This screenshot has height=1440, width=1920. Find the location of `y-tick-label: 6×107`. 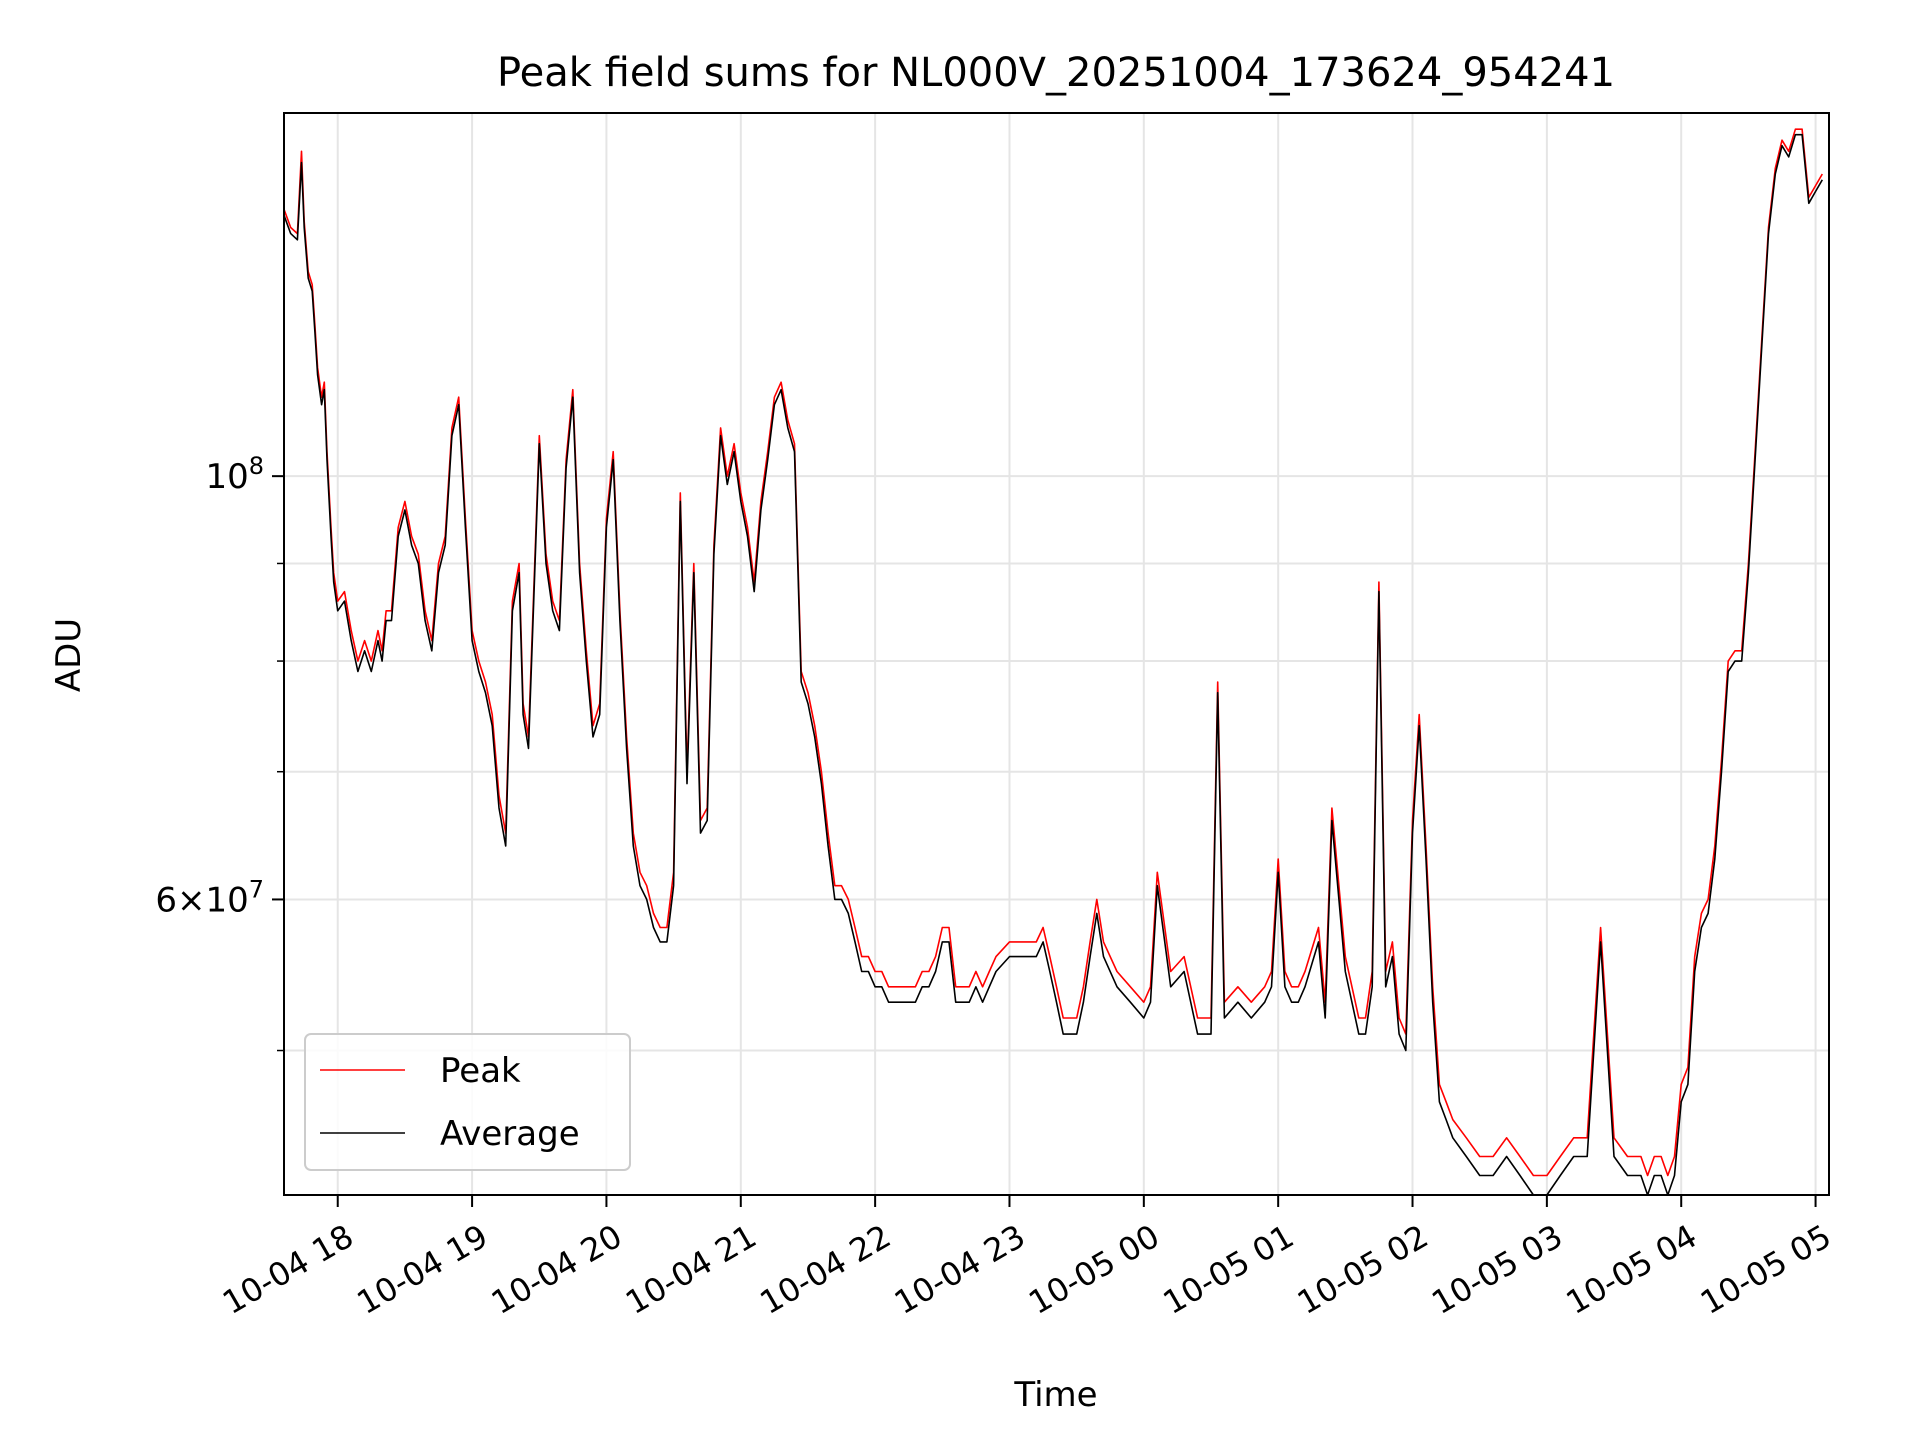

y-tick-label: 6×107 is located at coordinates (209, 897).